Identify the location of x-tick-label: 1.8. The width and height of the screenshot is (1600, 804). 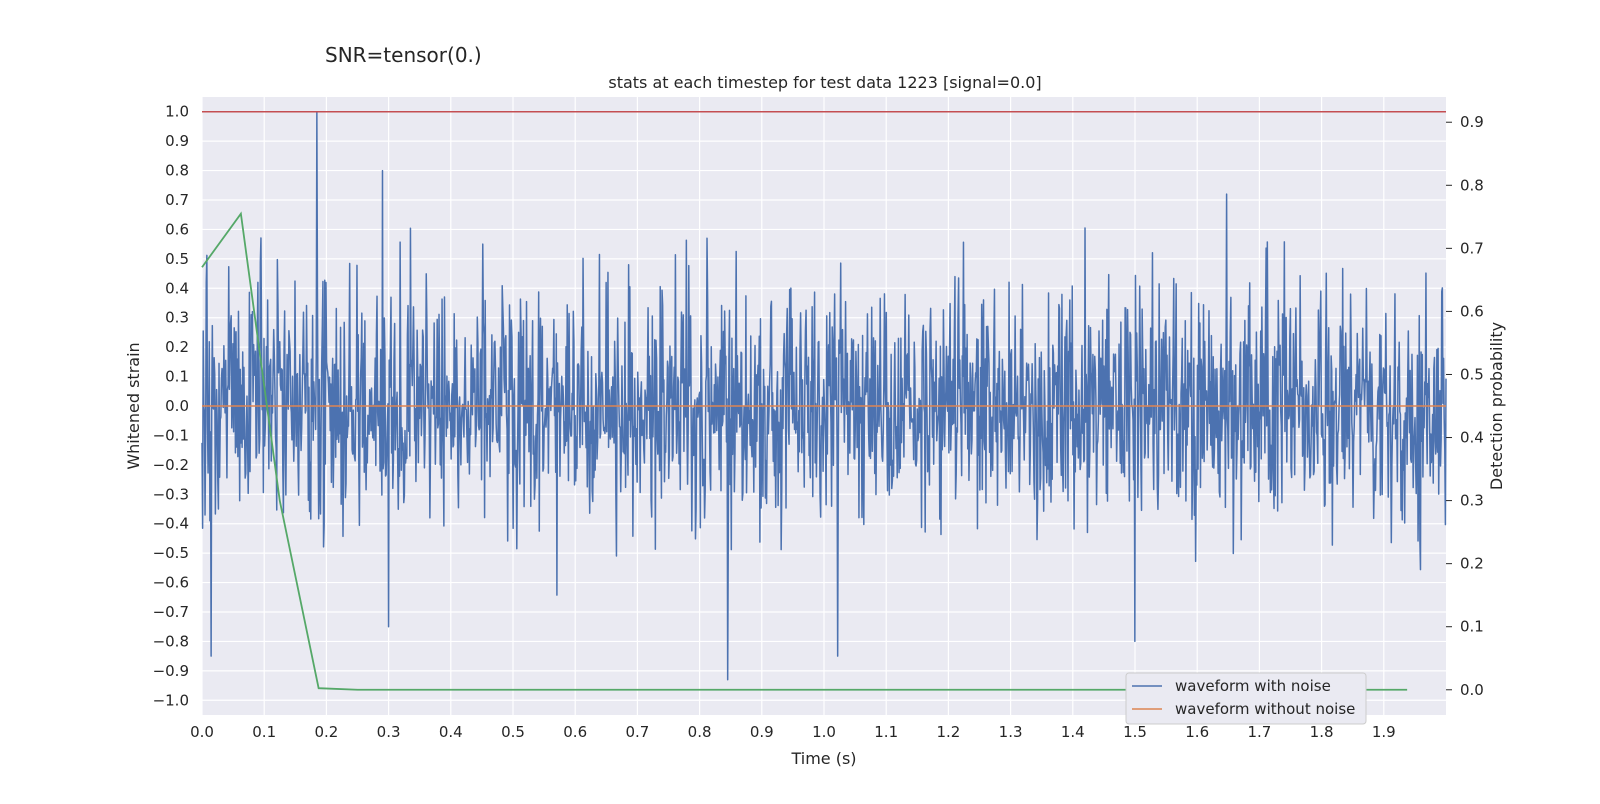
(1322, 732).